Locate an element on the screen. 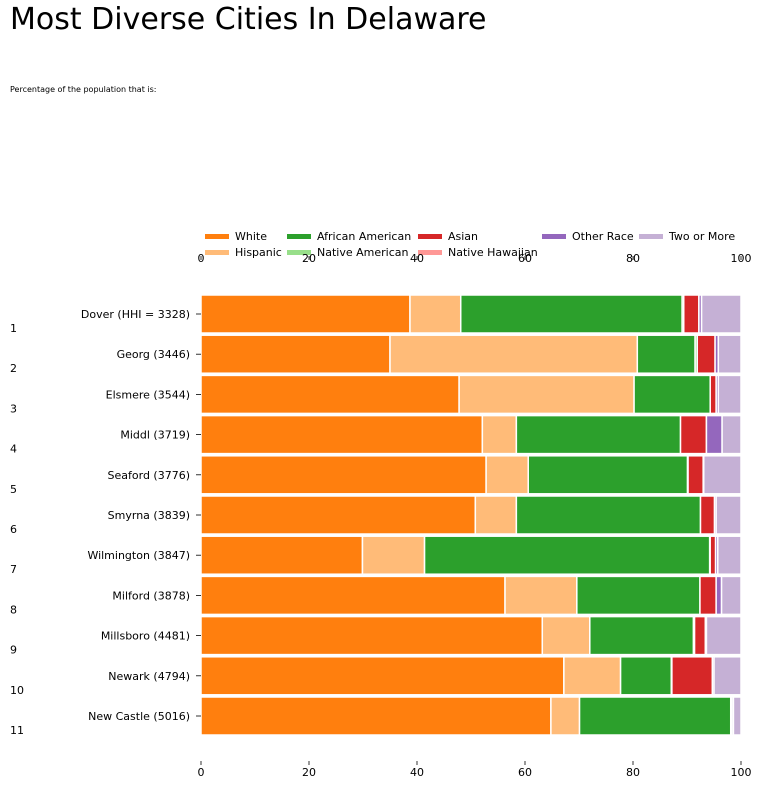  legend-item-white: White is located at coordinates (236, 236).